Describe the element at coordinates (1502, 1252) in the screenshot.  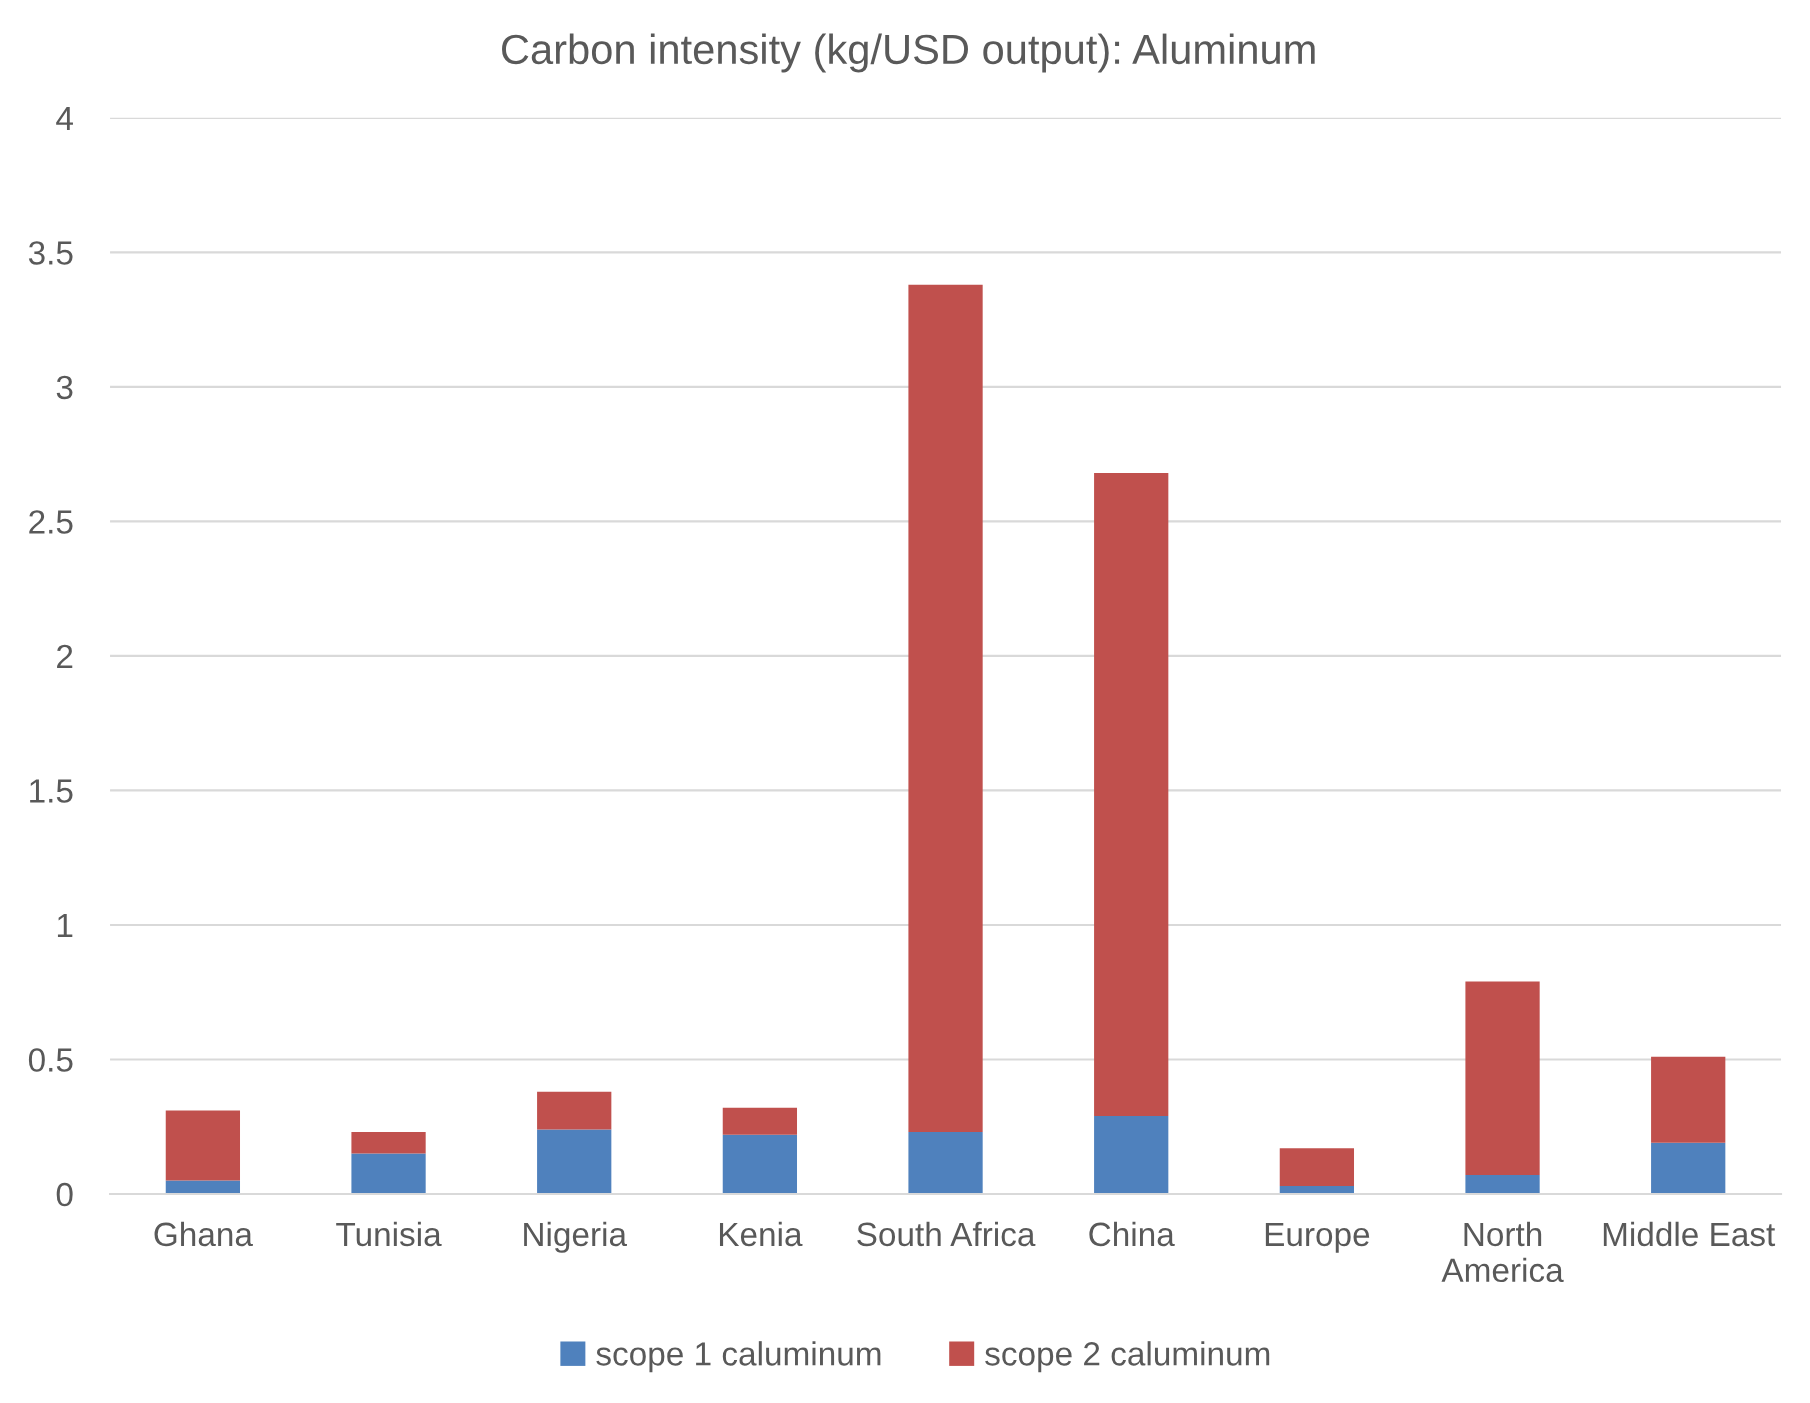
I see `x-tick-label: North America` at that location.